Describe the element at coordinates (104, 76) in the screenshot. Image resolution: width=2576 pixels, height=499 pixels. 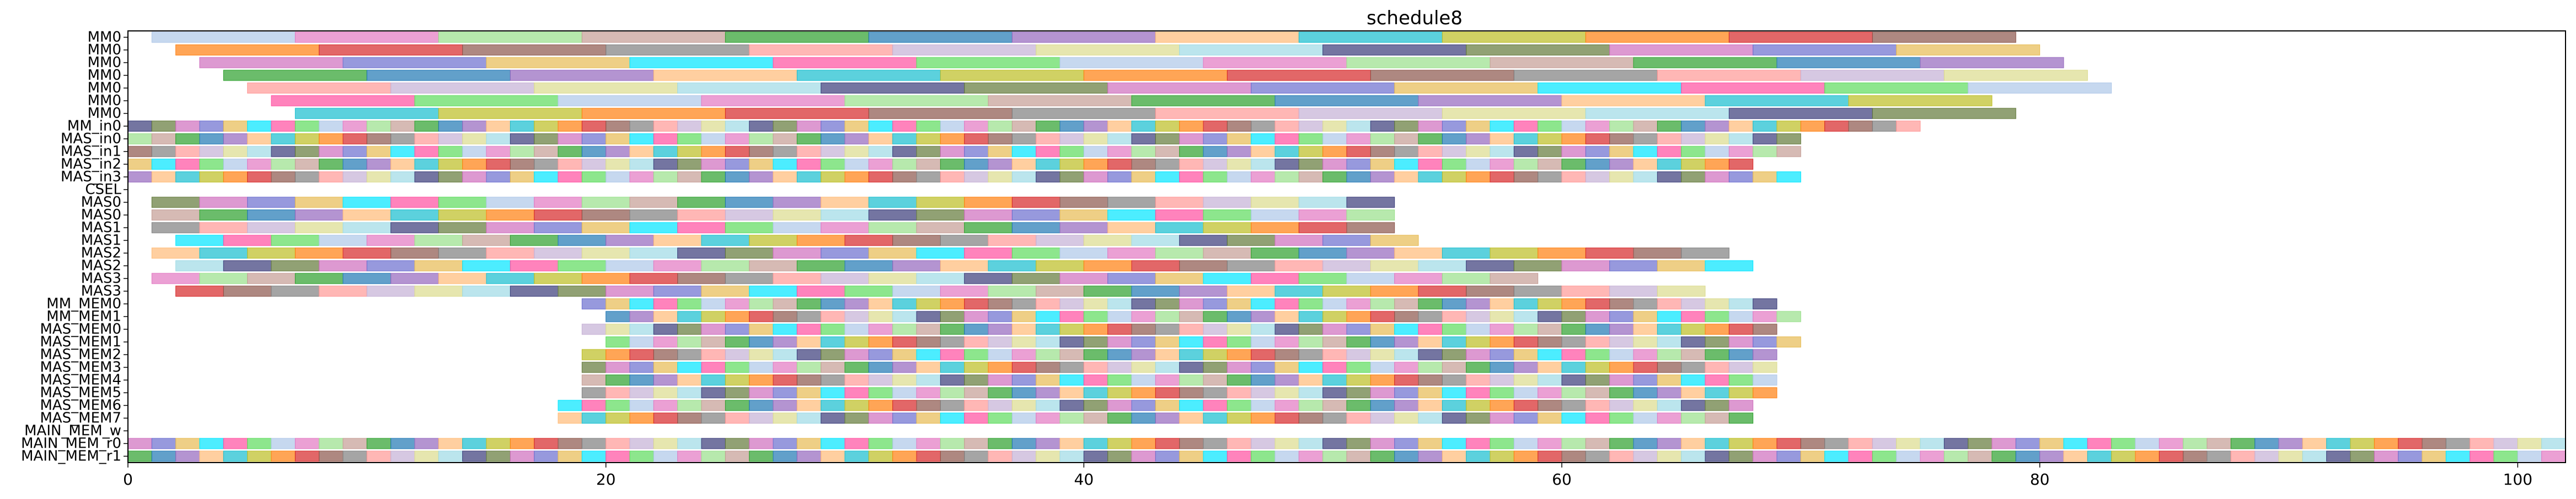
I see `y-tick-label: MM0` at that location.